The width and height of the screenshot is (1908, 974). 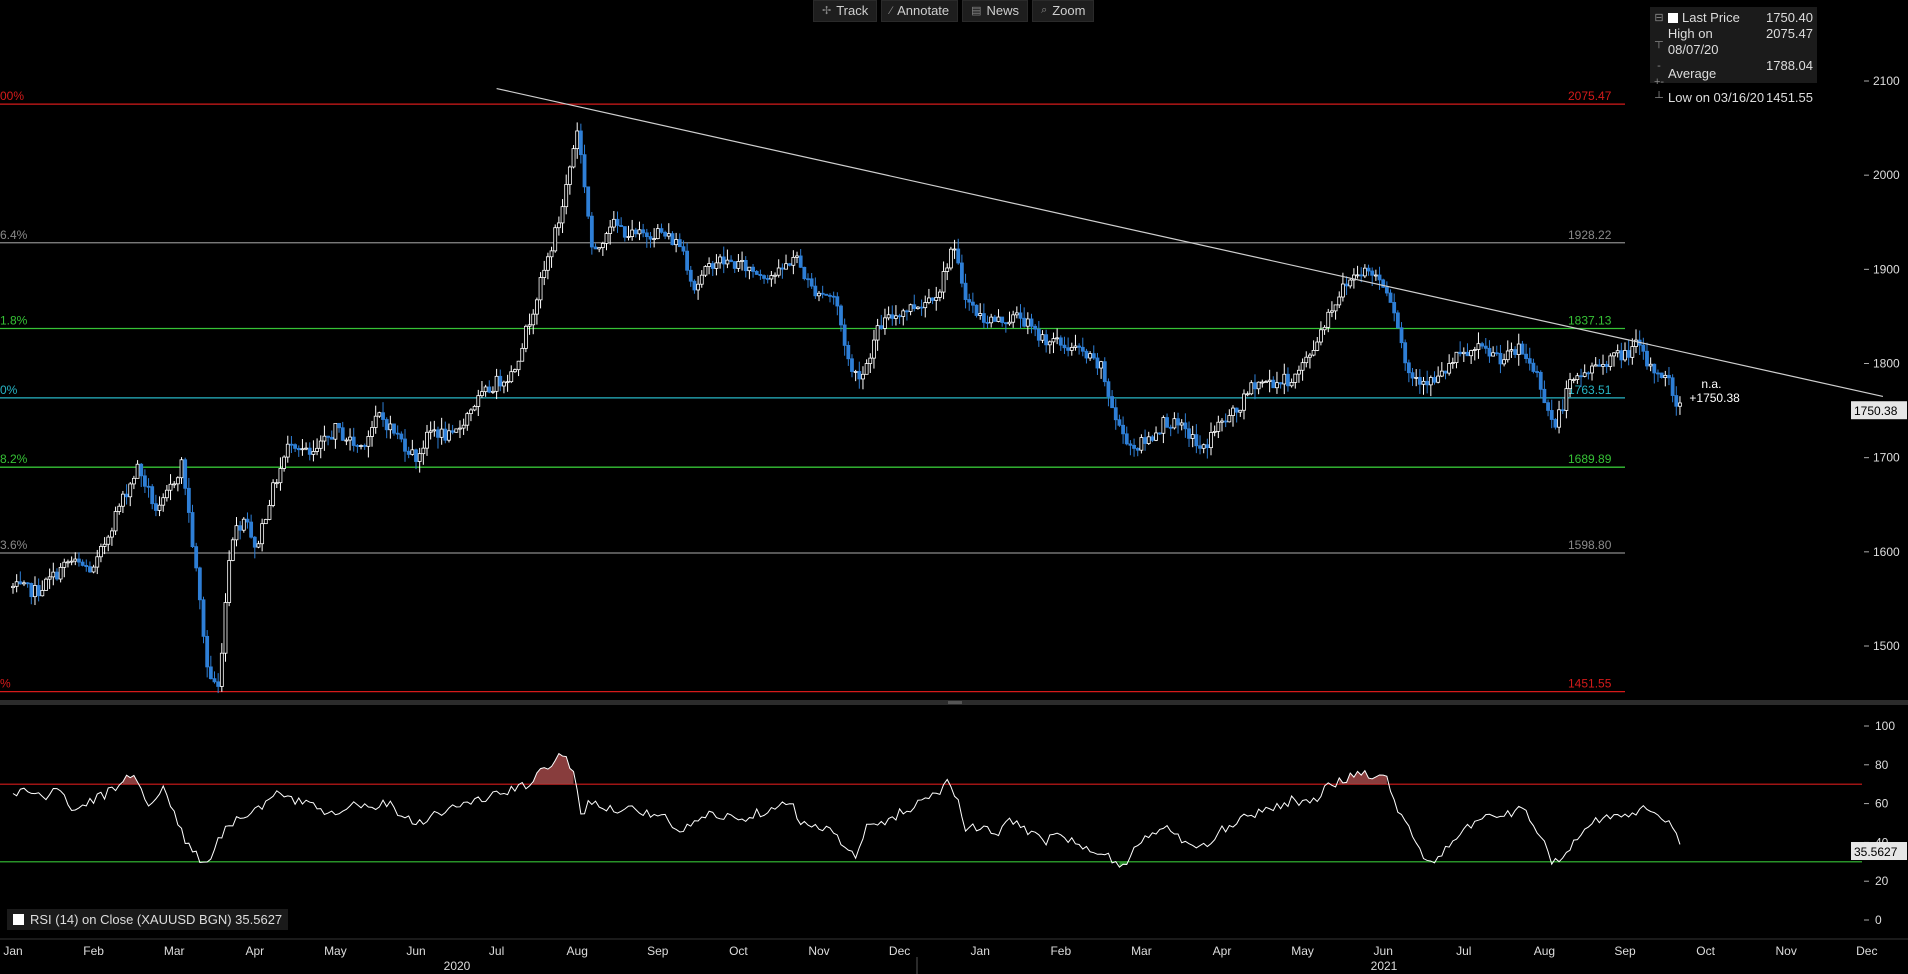 What do you see at coordinates (845, 11) in the screenshot?
I see `track-button: ✢ Track` at bounding box center [845, 11].